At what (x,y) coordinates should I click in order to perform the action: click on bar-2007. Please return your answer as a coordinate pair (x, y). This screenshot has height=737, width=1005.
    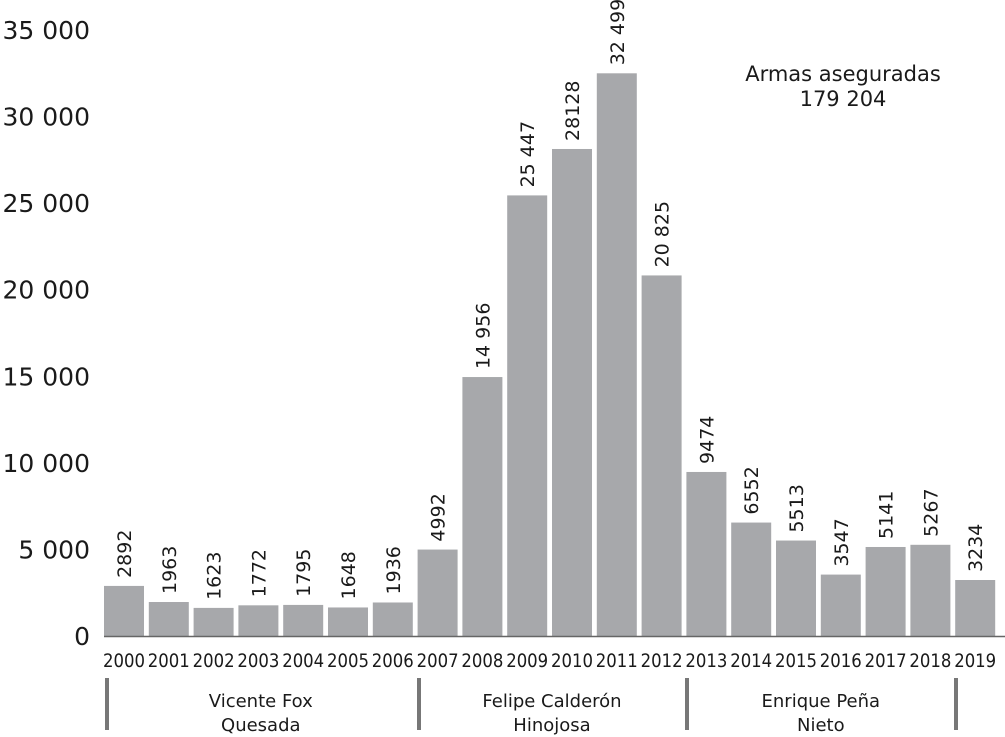
    Looking at the image, I should click on (437, 592).